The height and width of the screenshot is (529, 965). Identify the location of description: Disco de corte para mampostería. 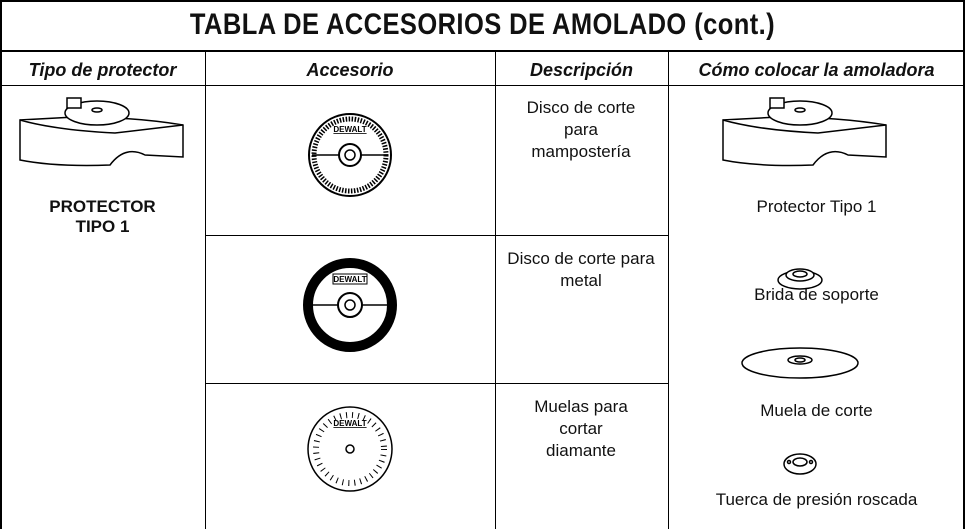
(581, 129).